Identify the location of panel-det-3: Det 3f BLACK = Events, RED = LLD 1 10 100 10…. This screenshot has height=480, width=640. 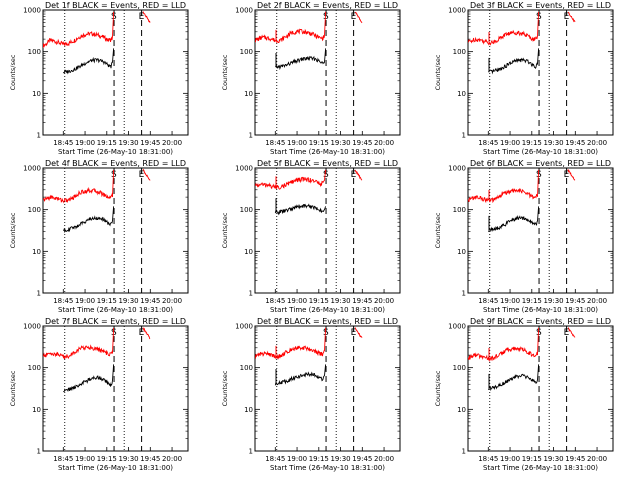
(524, 78).